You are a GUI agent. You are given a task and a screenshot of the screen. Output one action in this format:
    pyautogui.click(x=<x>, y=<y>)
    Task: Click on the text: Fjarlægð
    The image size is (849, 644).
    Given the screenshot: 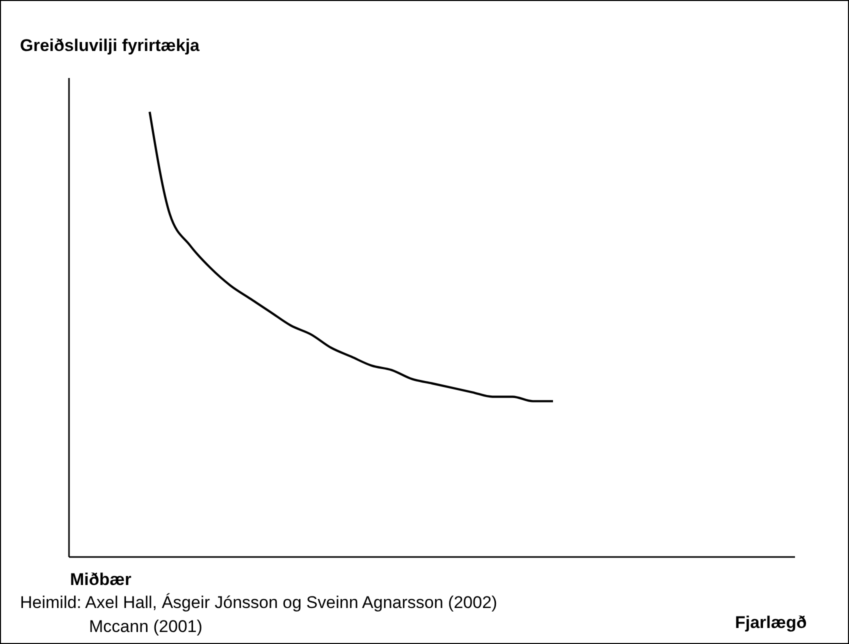 What is the action you would take?
    pyautogui.click(x=771, y=623)
    